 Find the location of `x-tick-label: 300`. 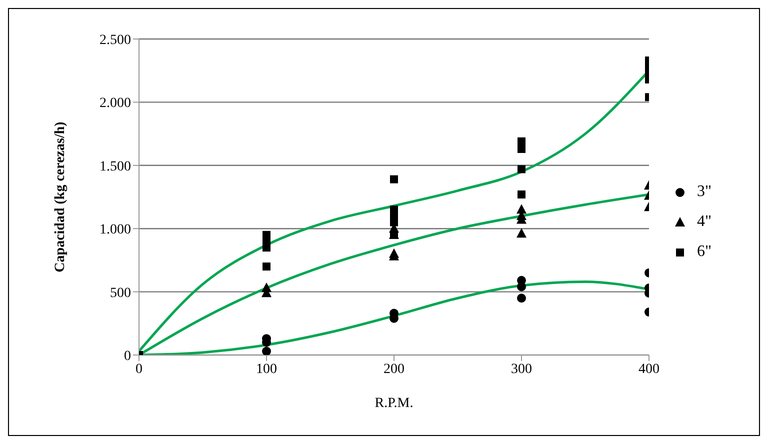

x-tick-label: 300 is located at coordinates (521, 369).